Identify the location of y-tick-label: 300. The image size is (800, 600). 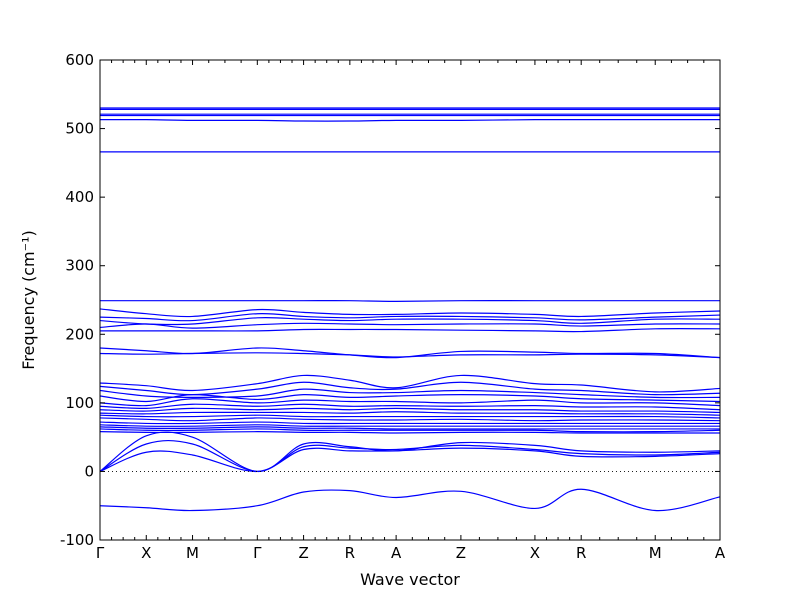
(79, 266).